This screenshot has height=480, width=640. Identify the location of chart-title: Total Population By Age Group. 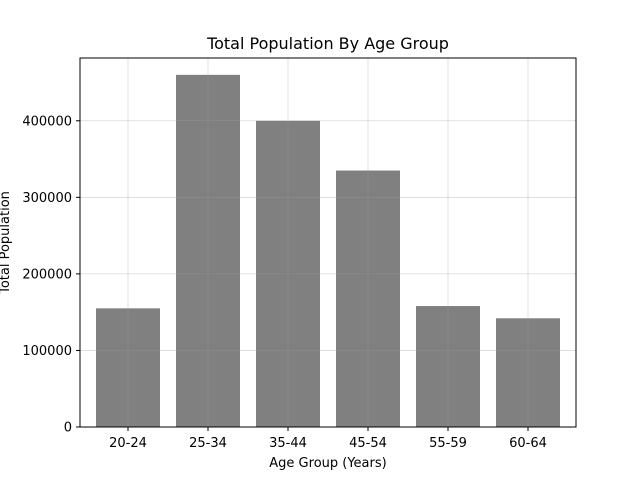
(327, 43).